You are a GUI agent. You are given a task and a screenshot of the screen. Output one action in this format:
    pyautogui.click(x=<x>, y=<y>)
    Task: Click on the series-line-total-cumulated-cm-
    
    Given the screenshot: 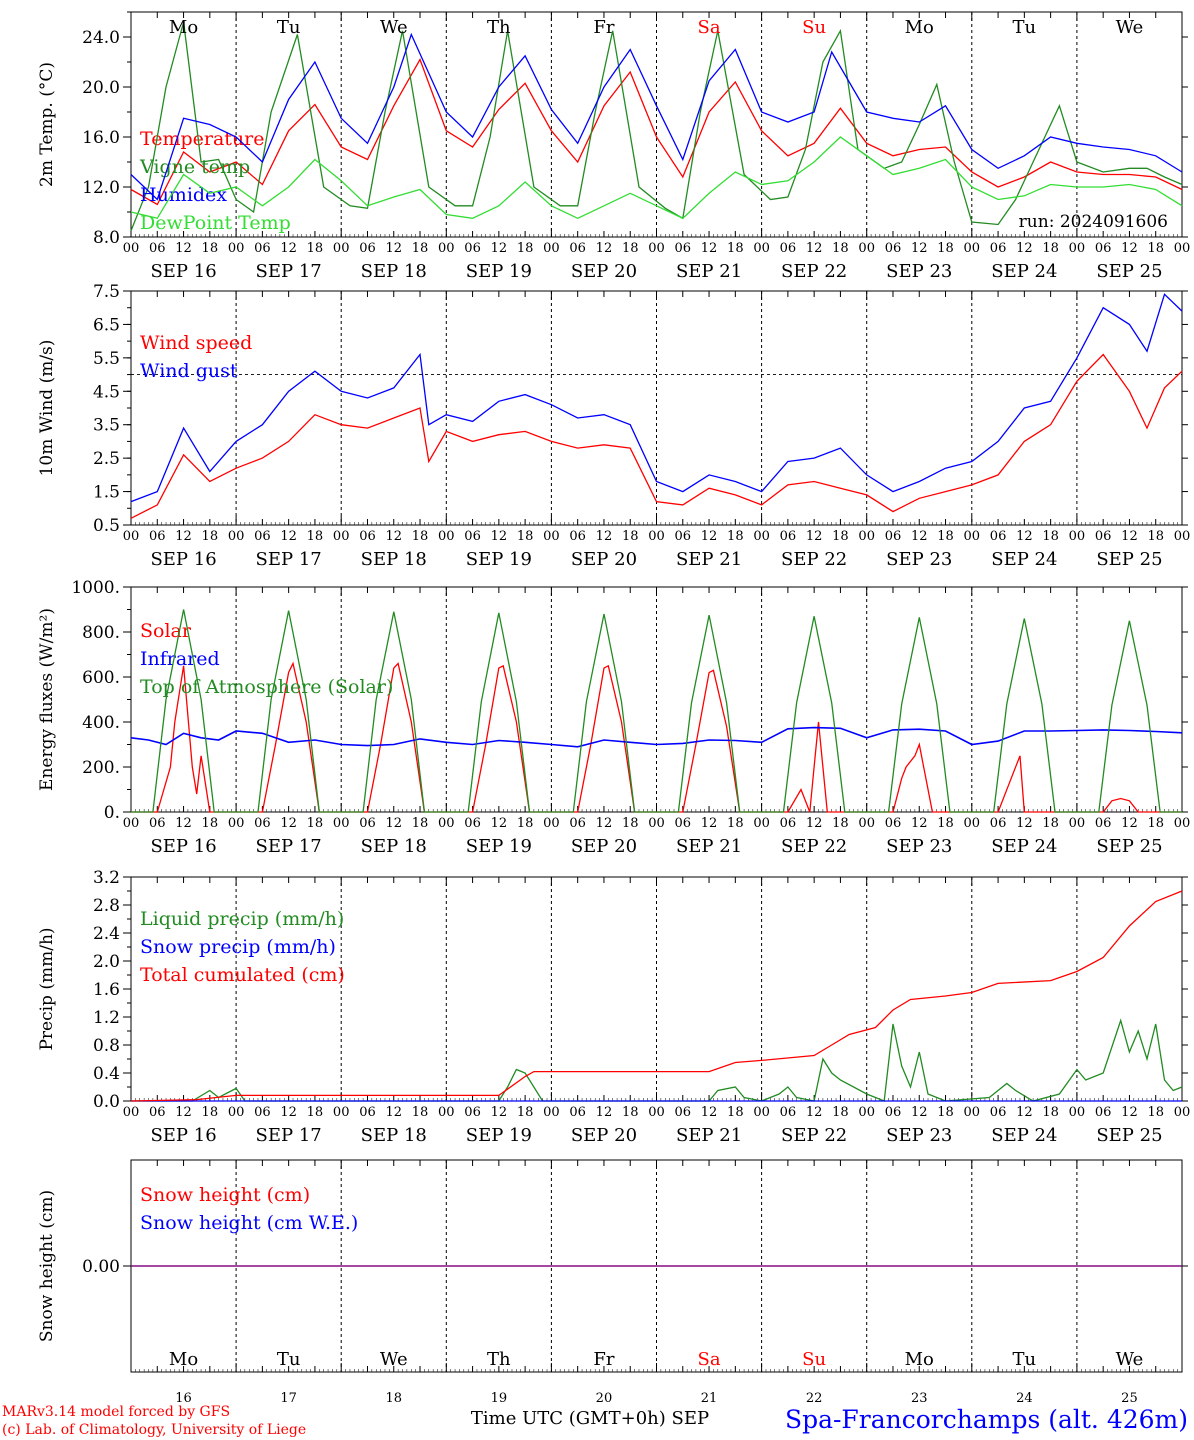 What is the action you would take?
    pyautogui.click(x=656, y=996)
    